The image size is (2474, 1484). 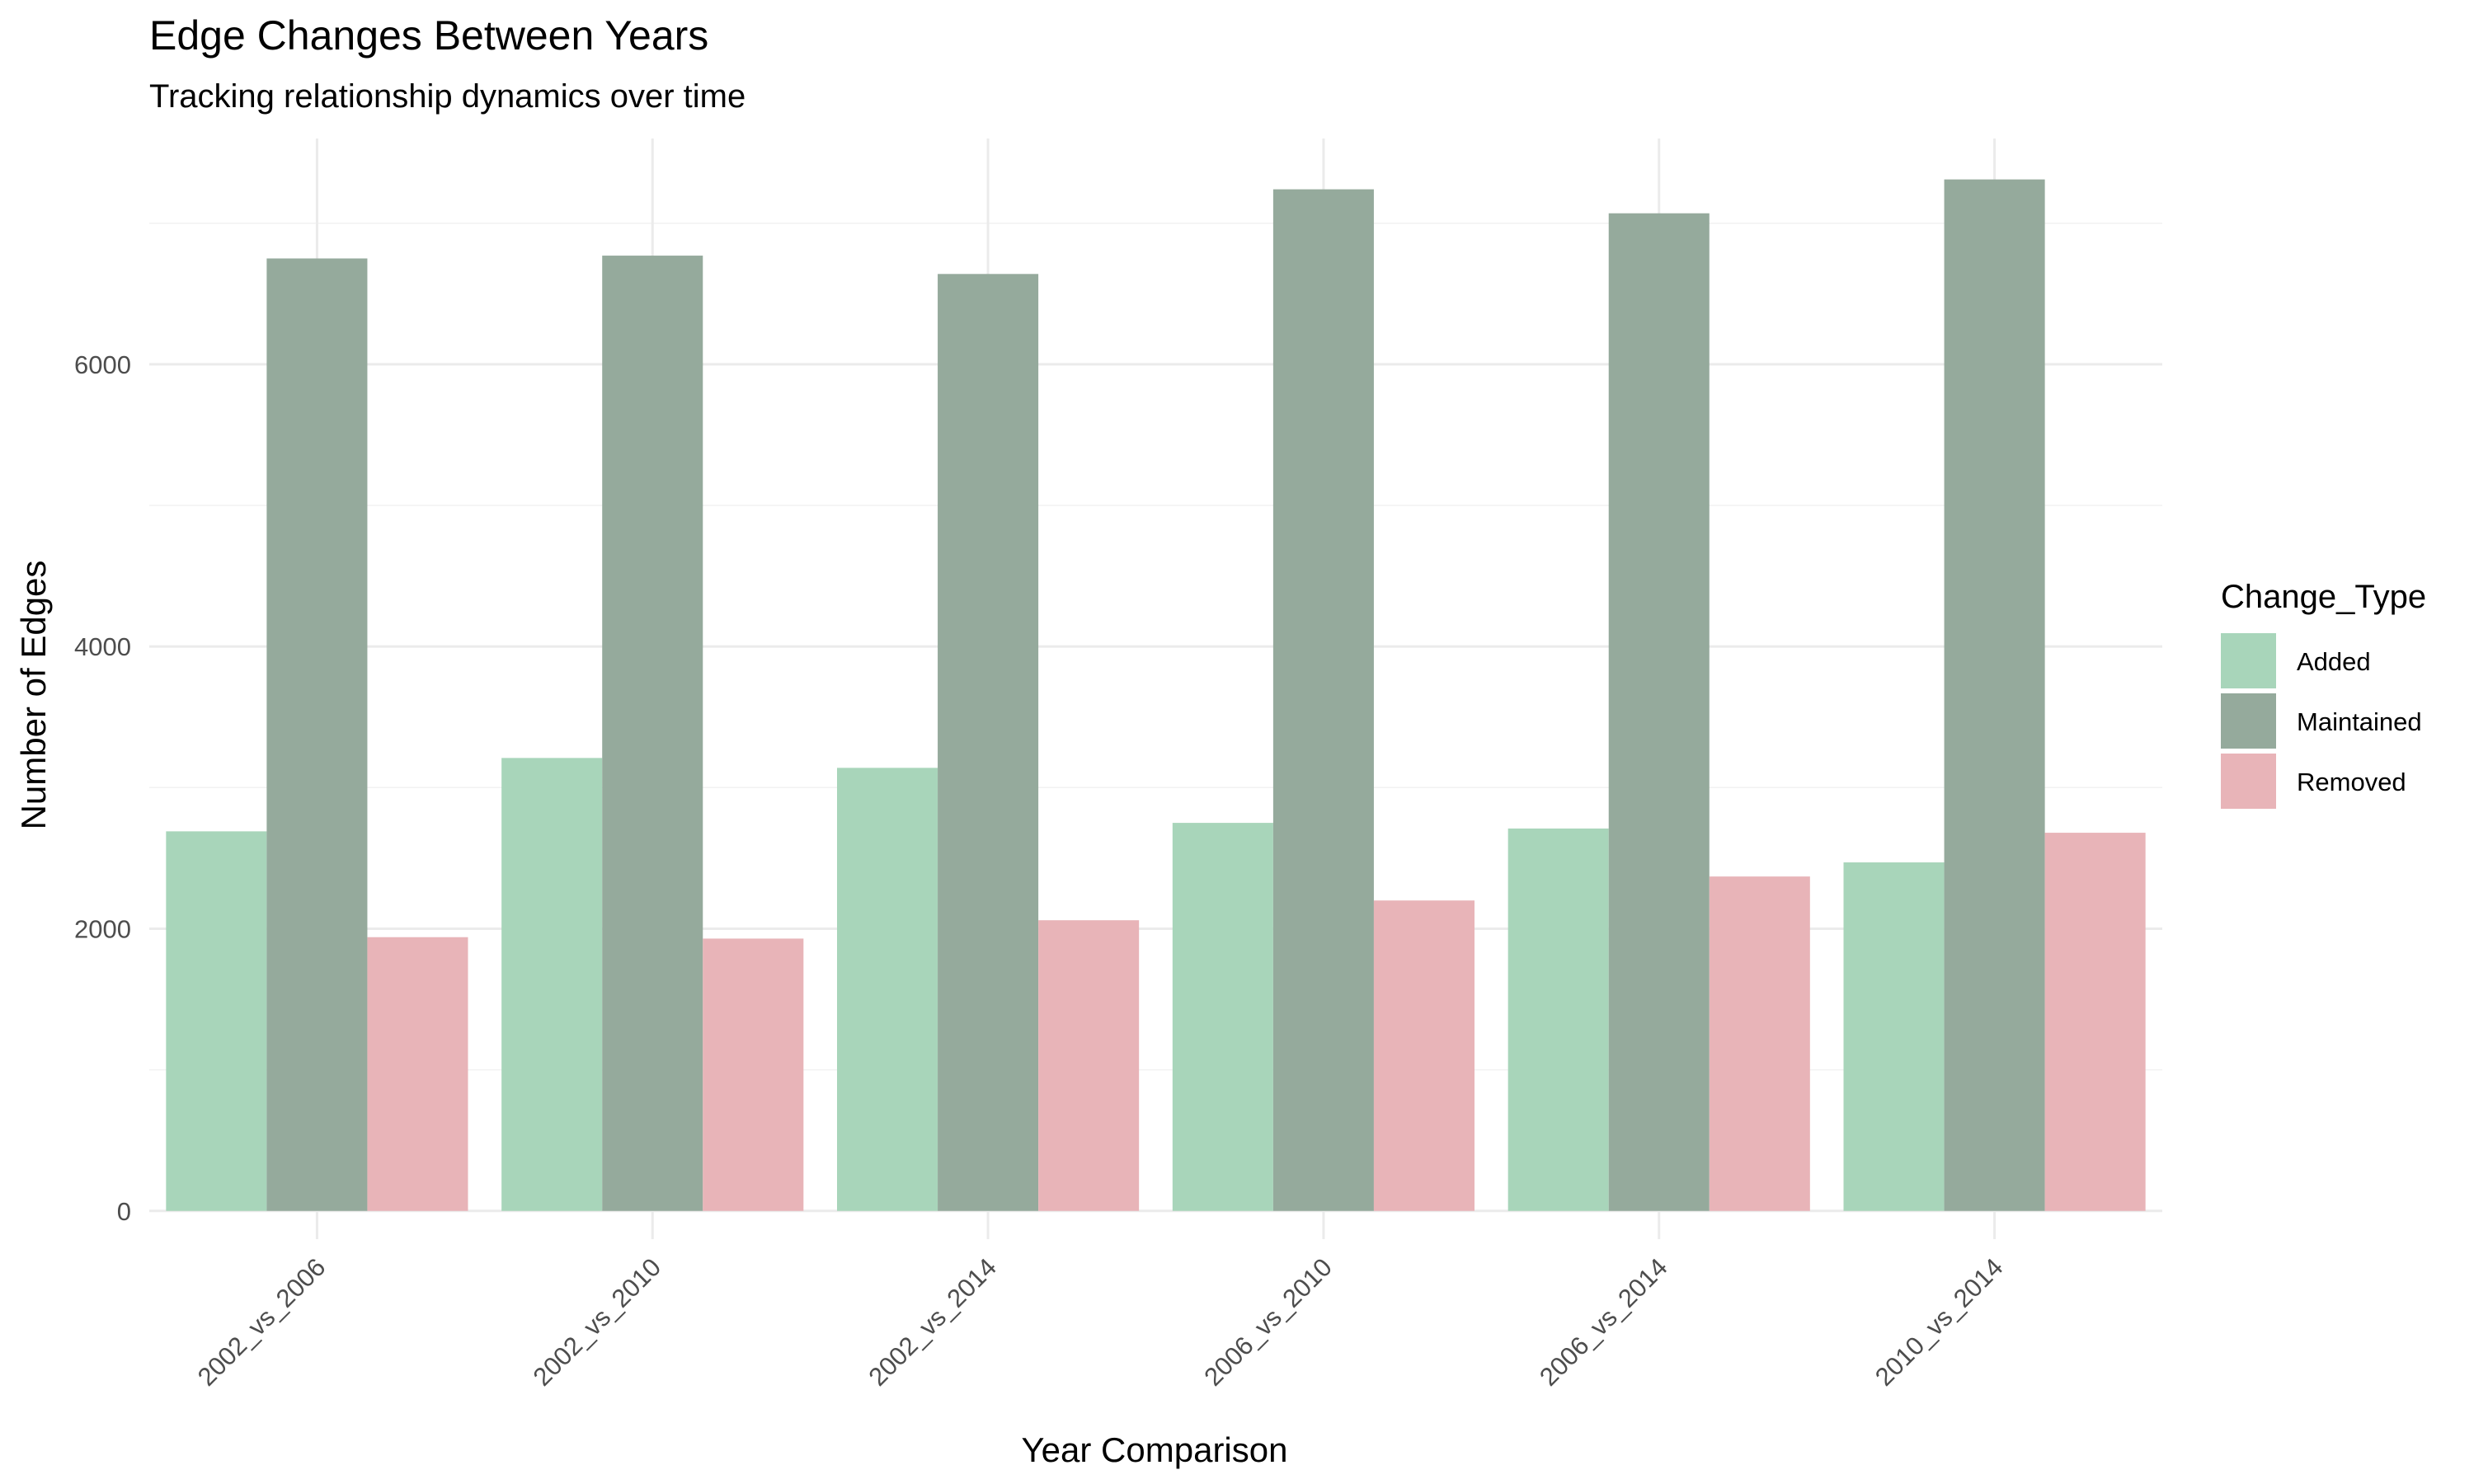 What do you see at coordinates (988, 742) in the screenshot?
I see `bar-maintained-2002_vs_2014` at bounding box center [988, 742].